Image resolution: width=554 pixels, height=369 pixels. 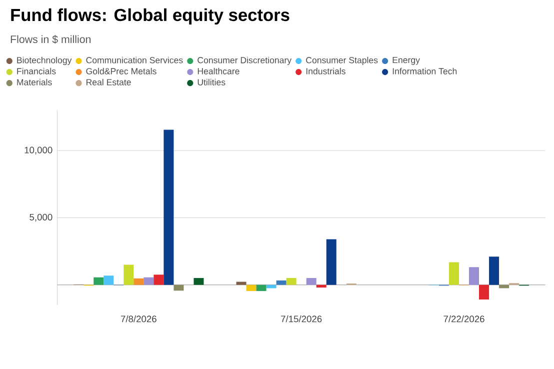 I want to click on legend-label: Industrials, so click(x=326, y=71).